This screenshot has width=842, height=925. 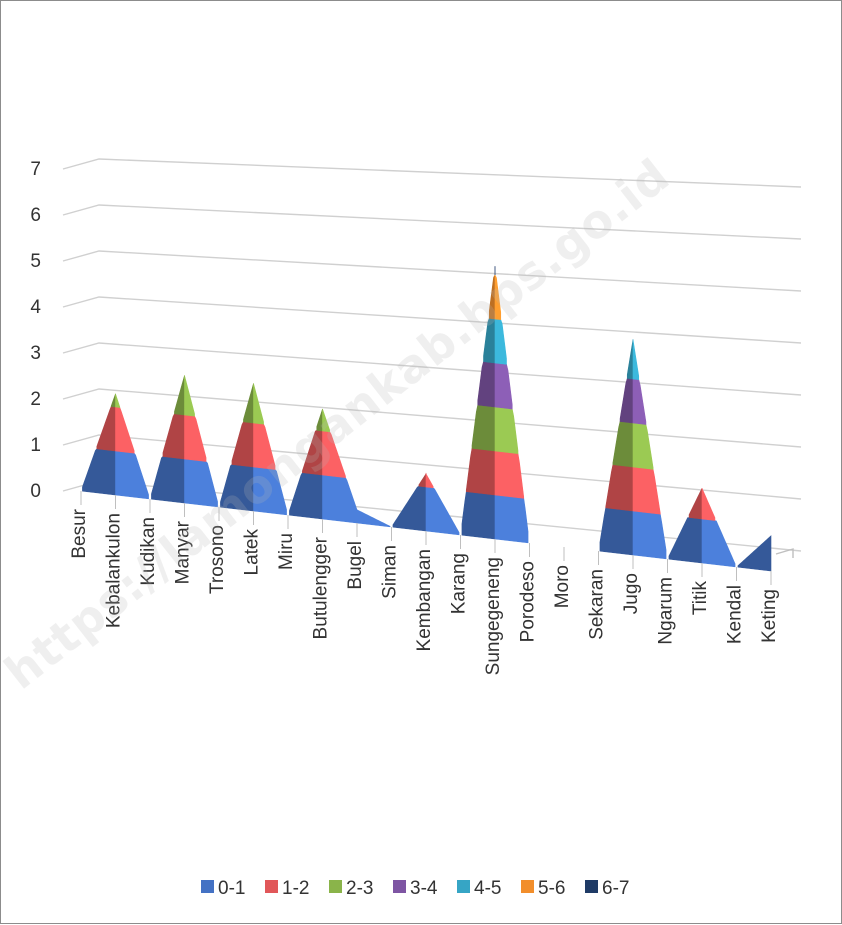 What do you see at coordinates (551, 888) in the screenshot?
I see `legend-label: 5-6` at bounding box center [551, 888].